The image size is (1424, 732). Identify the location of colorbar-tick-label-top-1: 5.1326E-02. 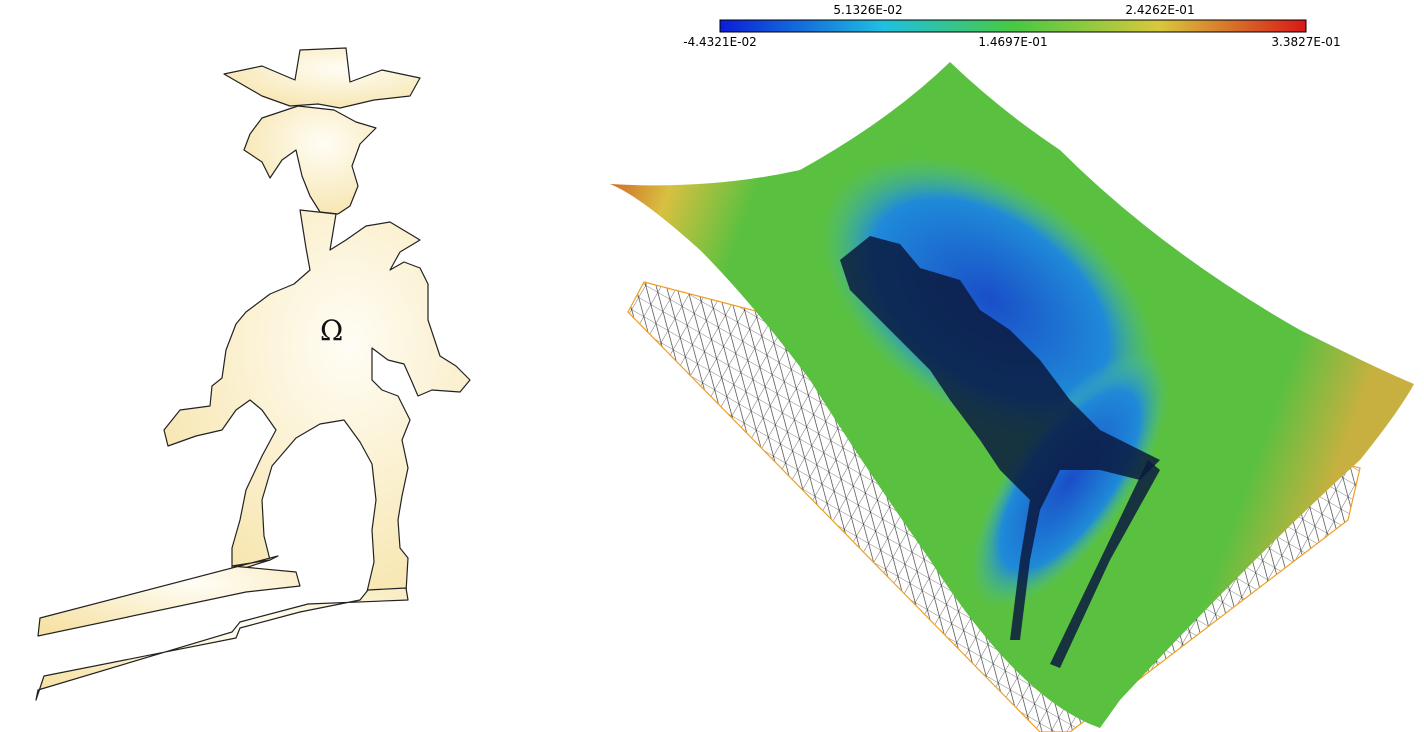
(867, 10).